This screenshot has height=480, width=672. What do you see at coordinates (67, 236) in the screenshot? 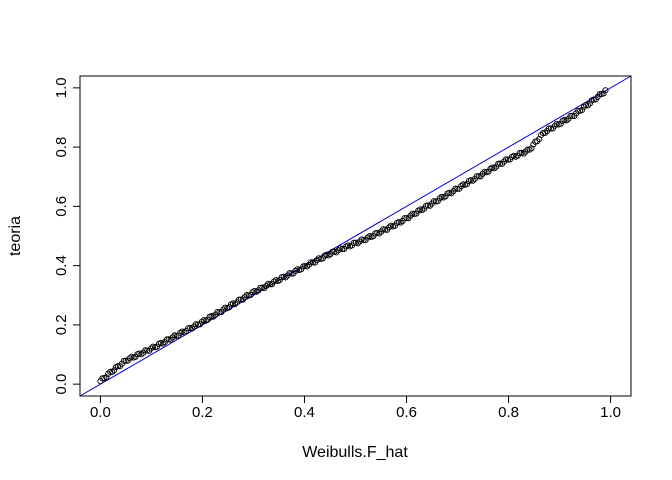
I see `y-axis: 0.0 0.2 0.4 0.6 0.8 1.0` at bounding box center [67, 236].